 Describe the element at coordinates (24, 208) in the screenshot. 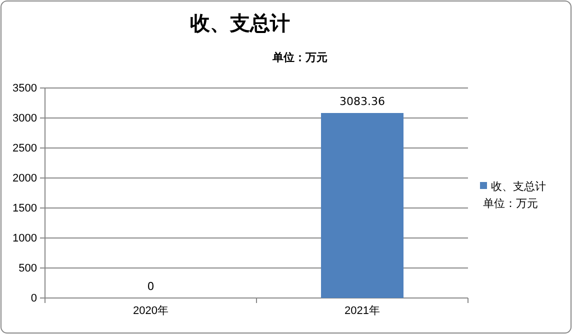

I see `y-tick-label: 1500` at that location.